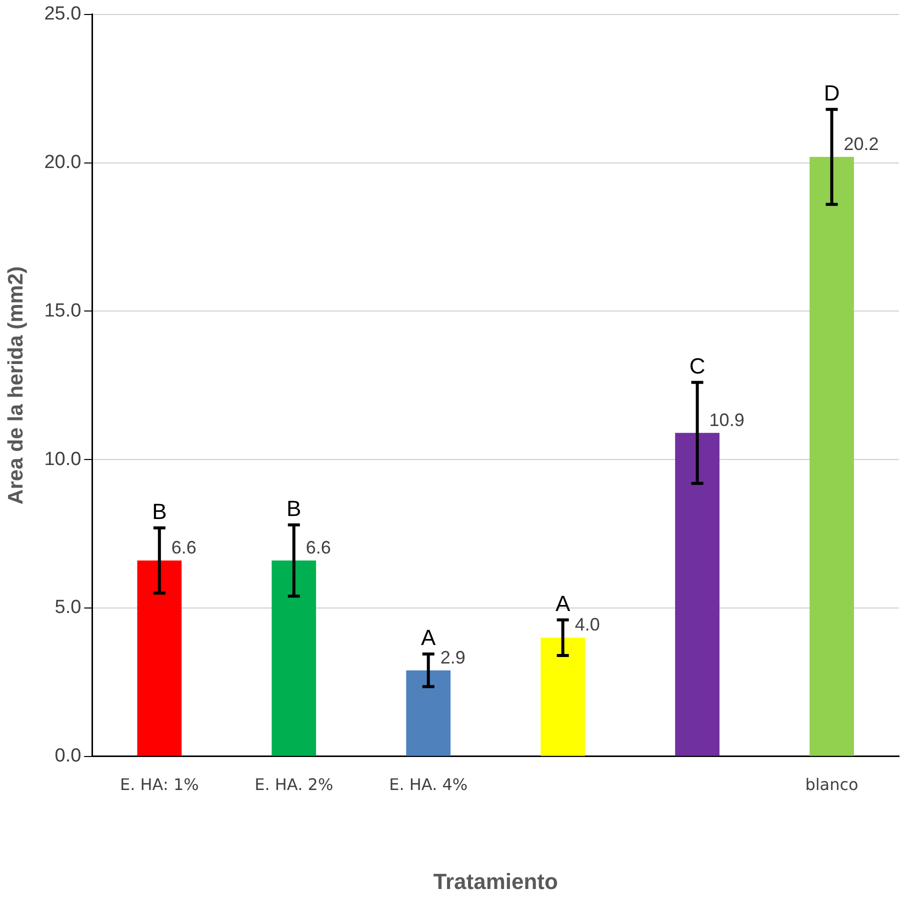 The image size is (901, 902). I want to click on y-tick-label: 0.0, so click(68, 756).